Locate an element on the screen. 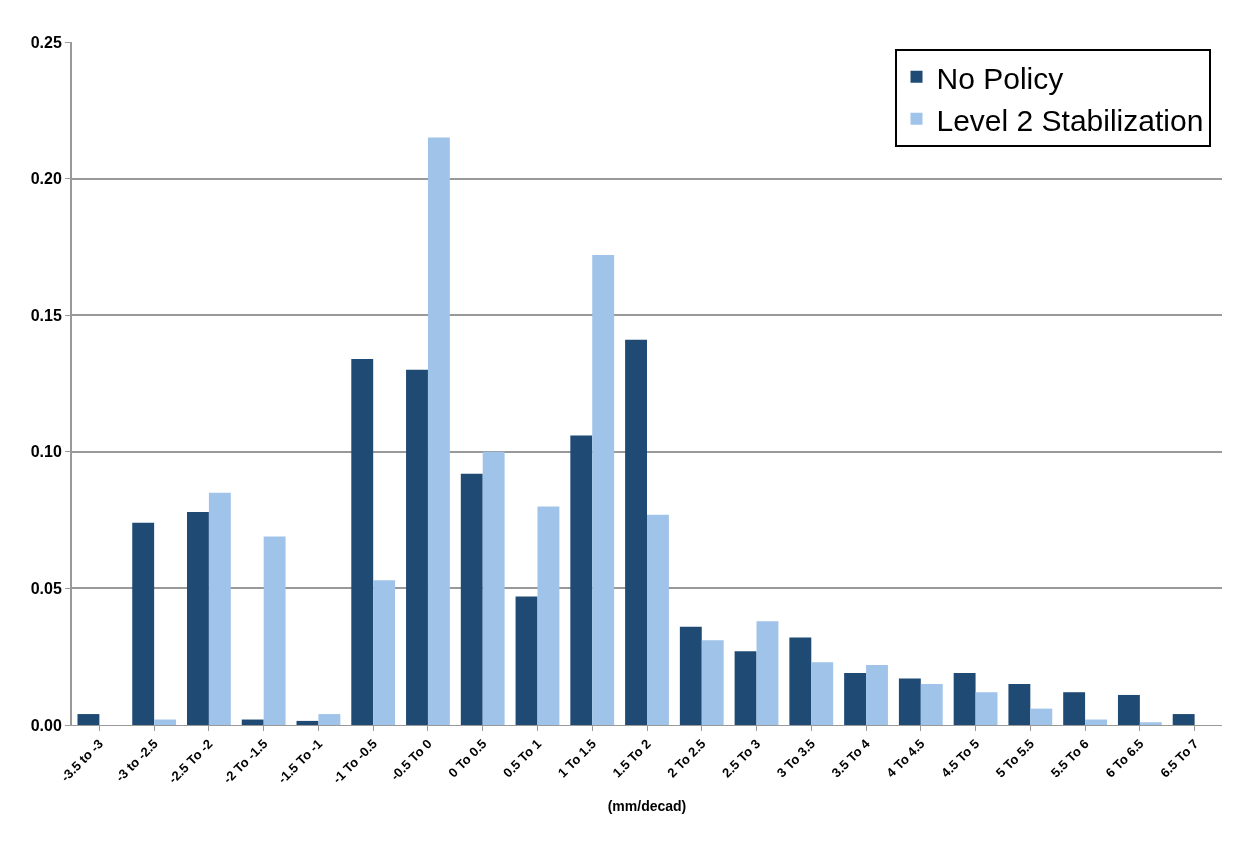 The image size is (1248, 850). x-axis-title: (mm/decad) is located at coordinates (647, 805).